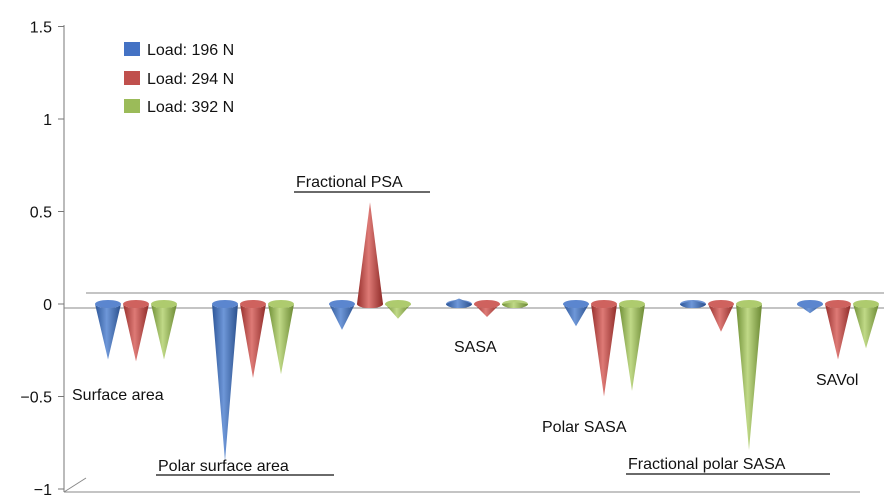 The width and height of the screenshot is (889, 499). Describe the element at coordinates (475, 347) in the screenshot. I see `category-label-sasa: SASA` at that location.